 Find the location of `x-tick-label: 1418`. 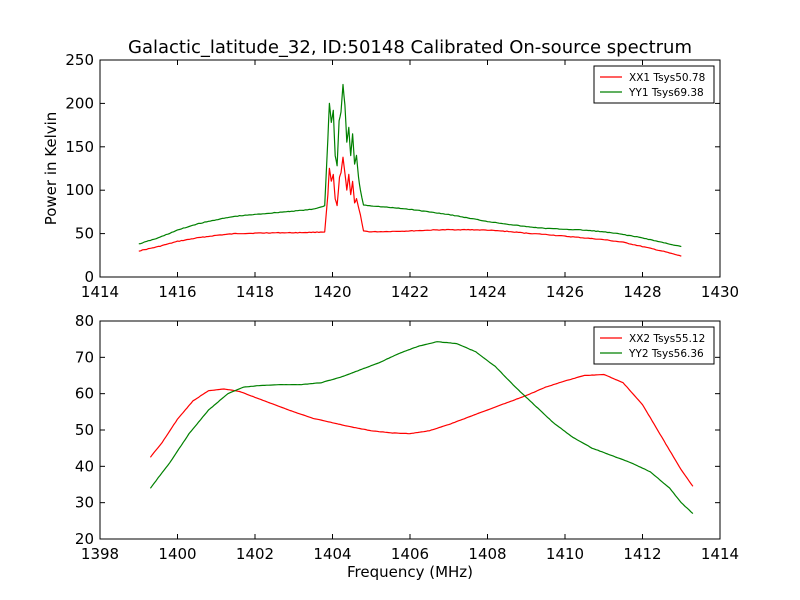

x-tick-label: 1418 is located at coordinates (255, 292).